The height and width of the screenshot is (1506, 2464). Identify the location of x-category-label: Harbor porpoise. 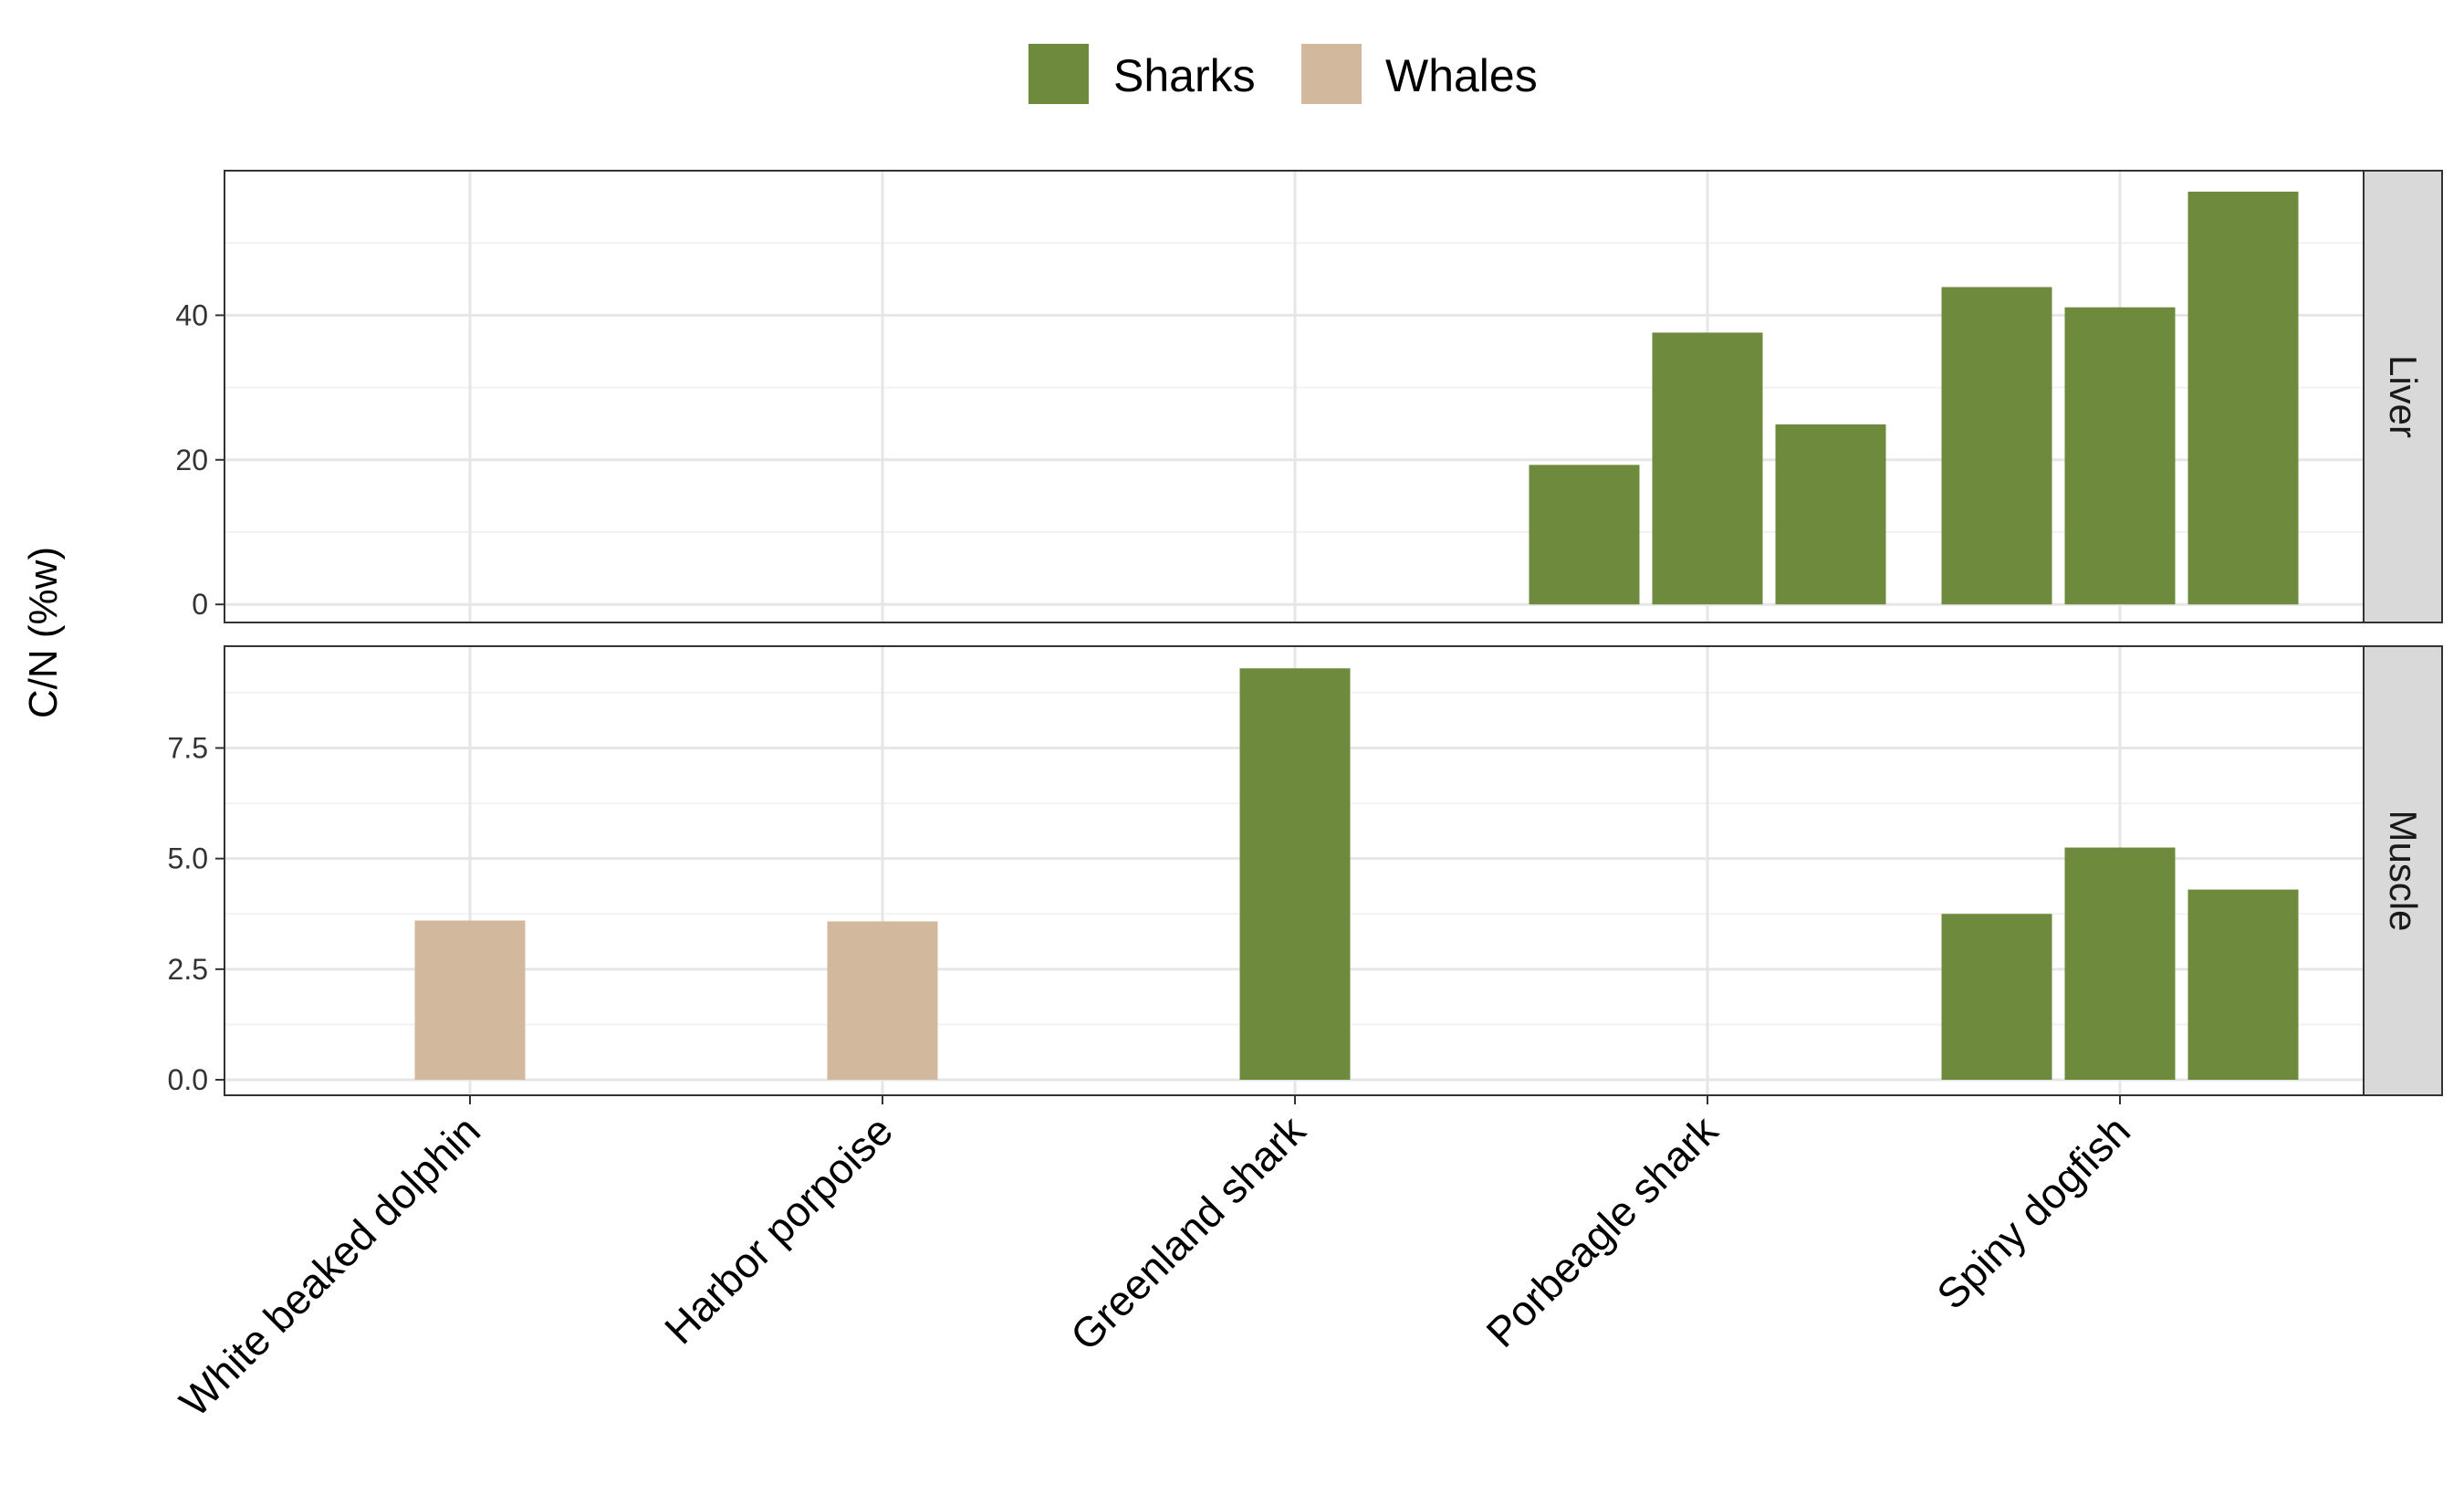
(778, 1229).